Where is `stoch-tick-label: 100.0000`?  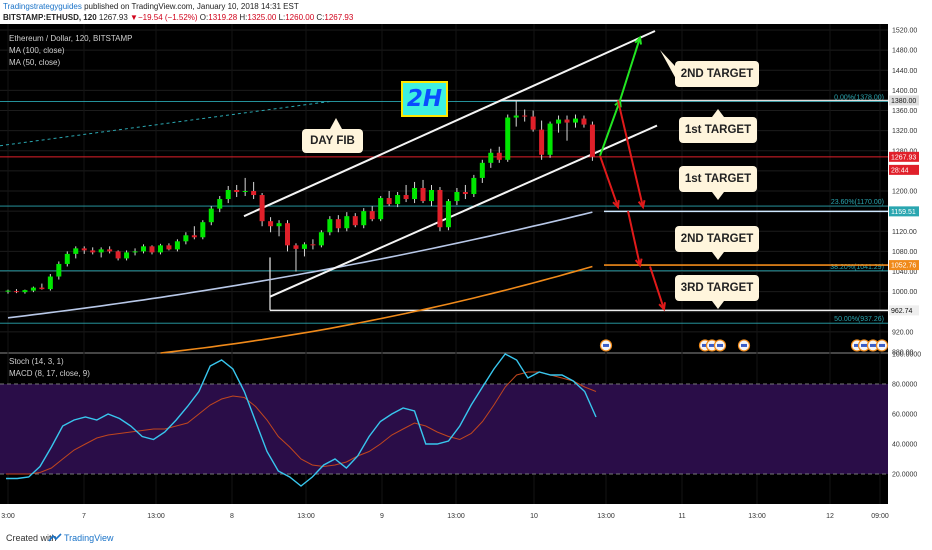
stoch-tick-label: 100.0000 is located at coordinates (906, 355).